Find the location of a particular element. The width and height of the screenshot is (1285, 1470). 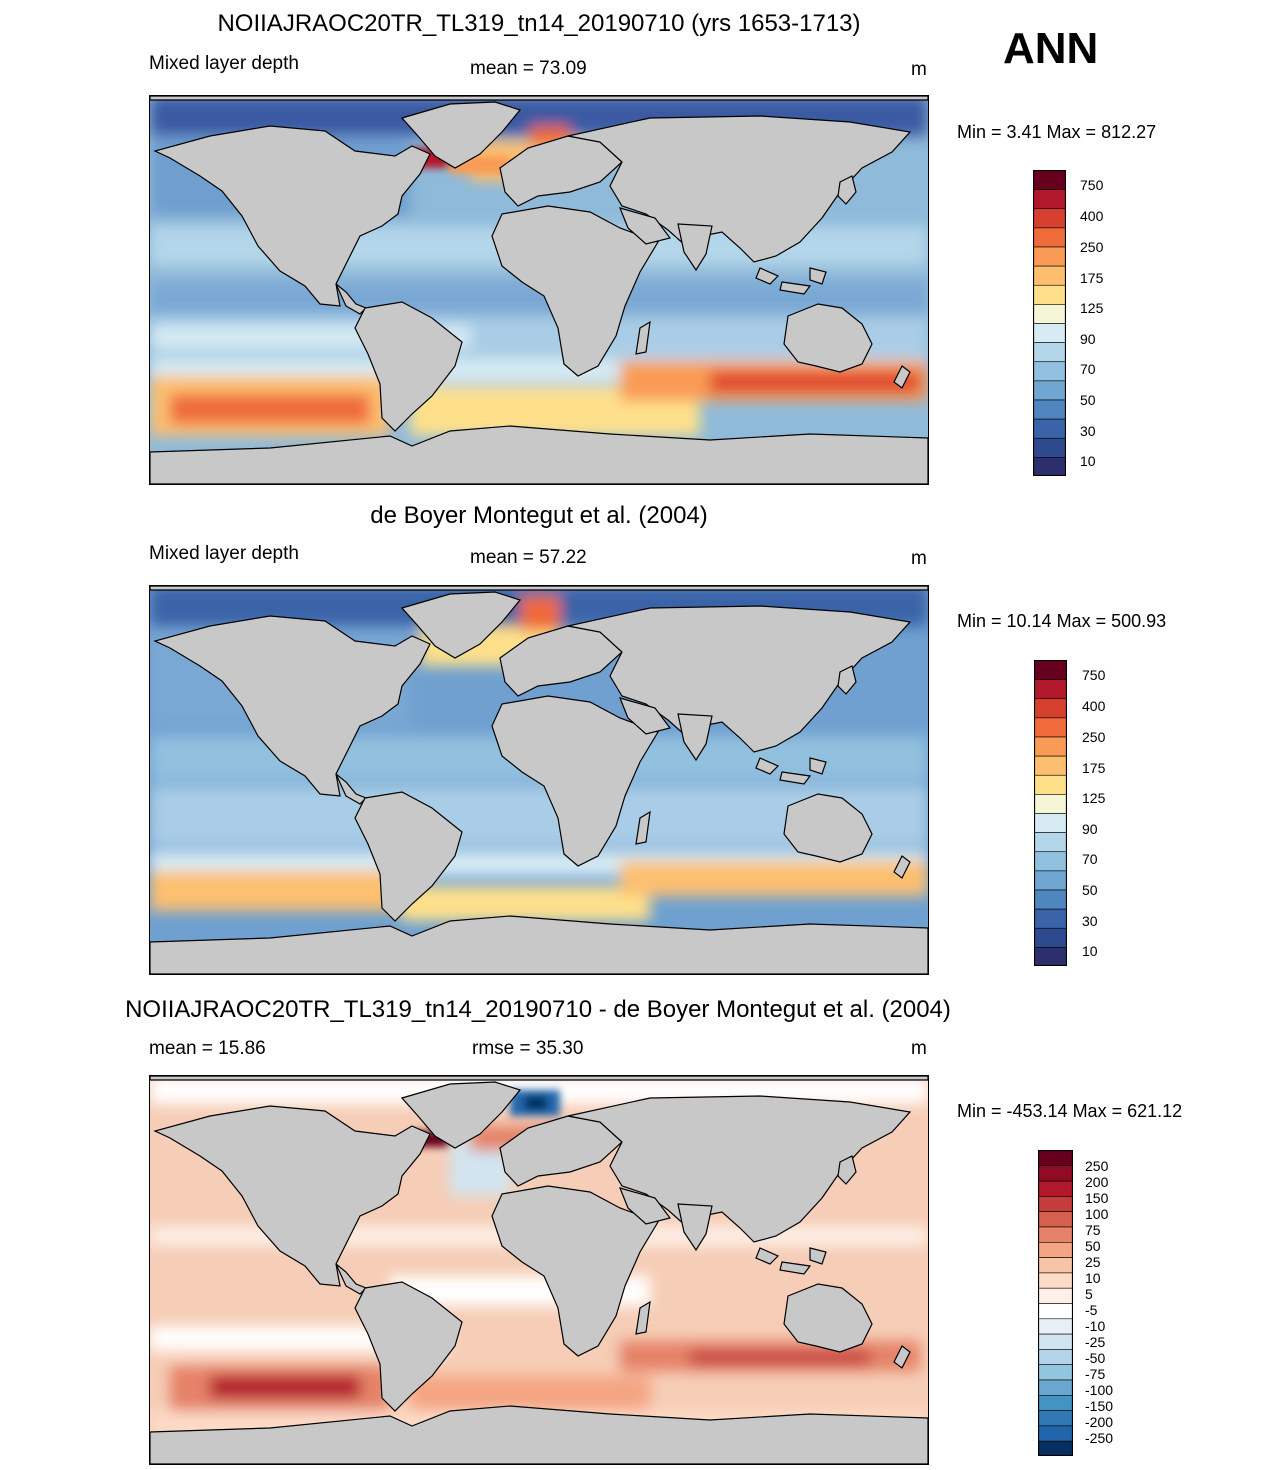

panel-3-colorbar-label: 50 is located at coordinates (1093, 1246).